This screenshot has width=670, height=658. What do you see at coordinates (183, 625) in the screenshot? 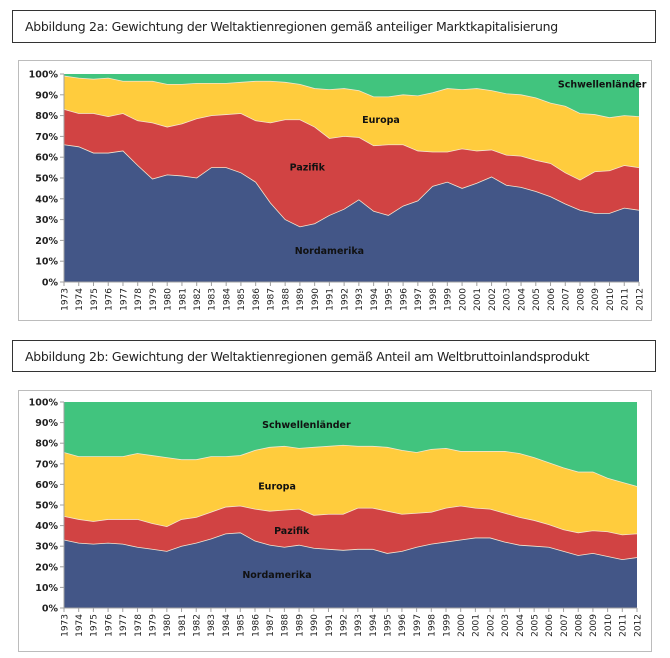
I see `figure-2b-x-tick-label: 1981` at bounding box center [183, 625].